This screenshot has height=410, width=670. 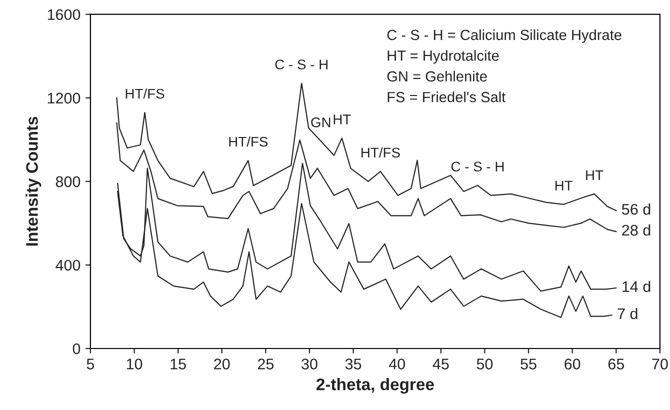 I want to click on x-axis-title: 2-theta, degree, so click(x=375, y=386).